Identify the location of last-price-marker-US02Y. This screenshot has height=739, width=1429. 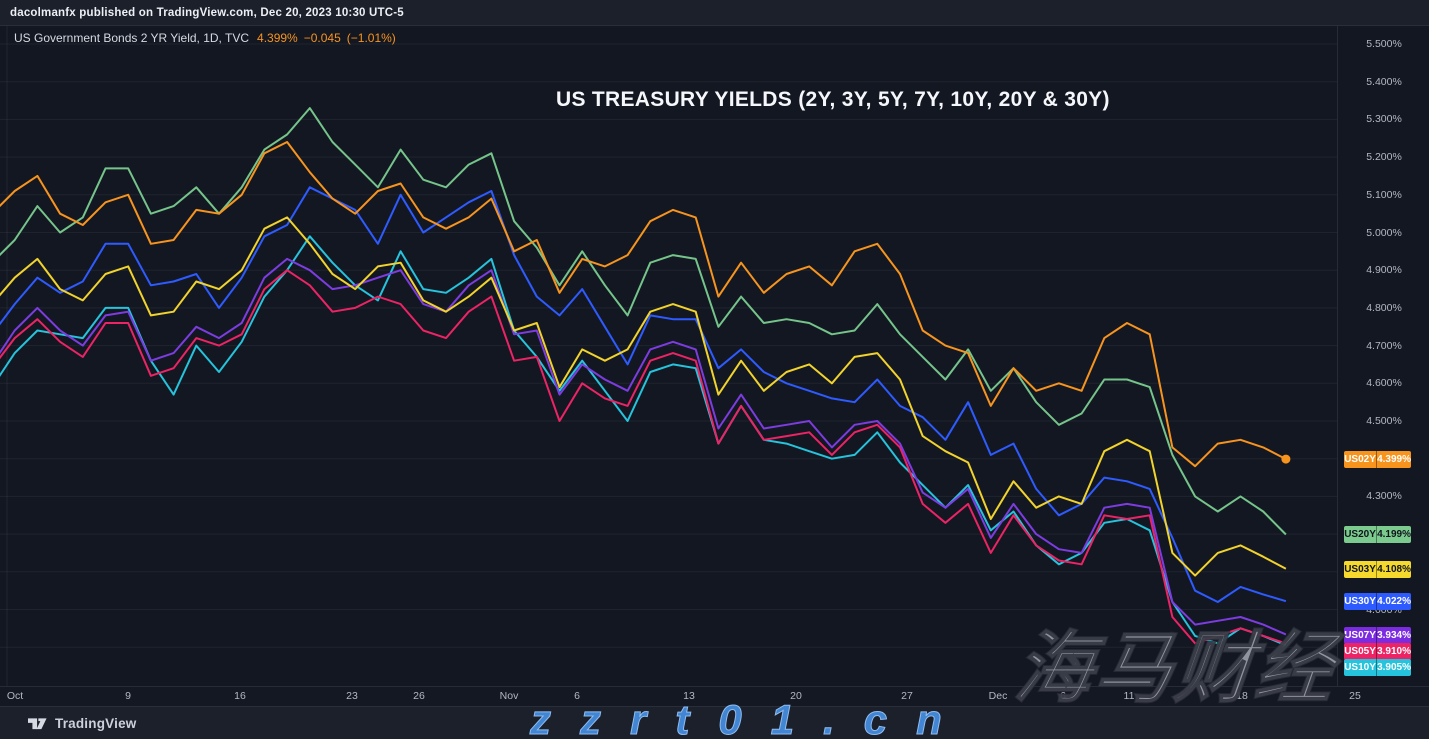
(1286, 459).